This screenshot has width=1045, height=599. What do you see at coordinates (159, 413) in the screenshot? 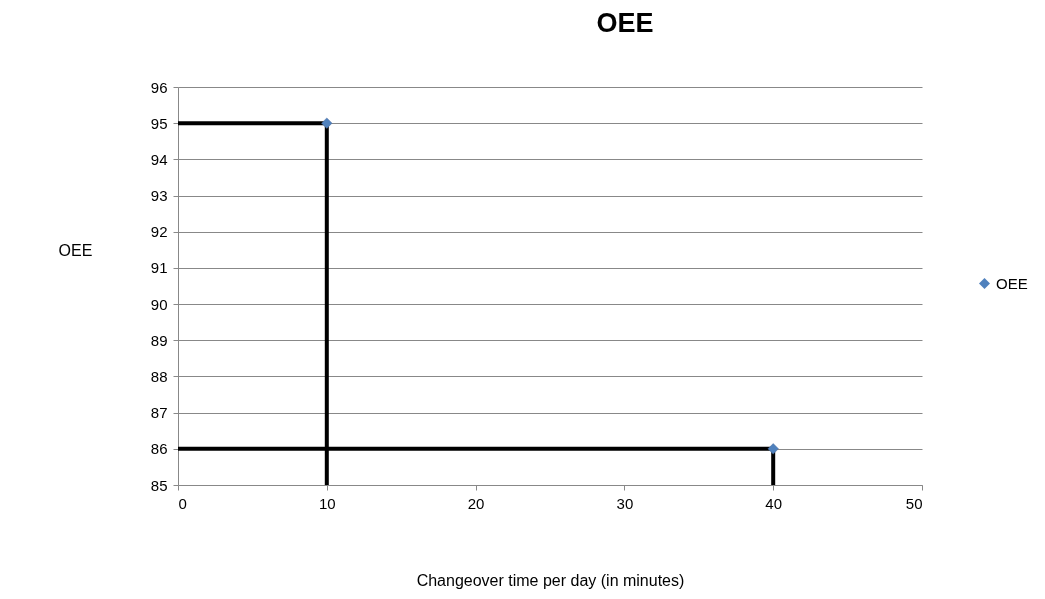
I see `y-tick-label: 87` at bounding box center [159, 413].